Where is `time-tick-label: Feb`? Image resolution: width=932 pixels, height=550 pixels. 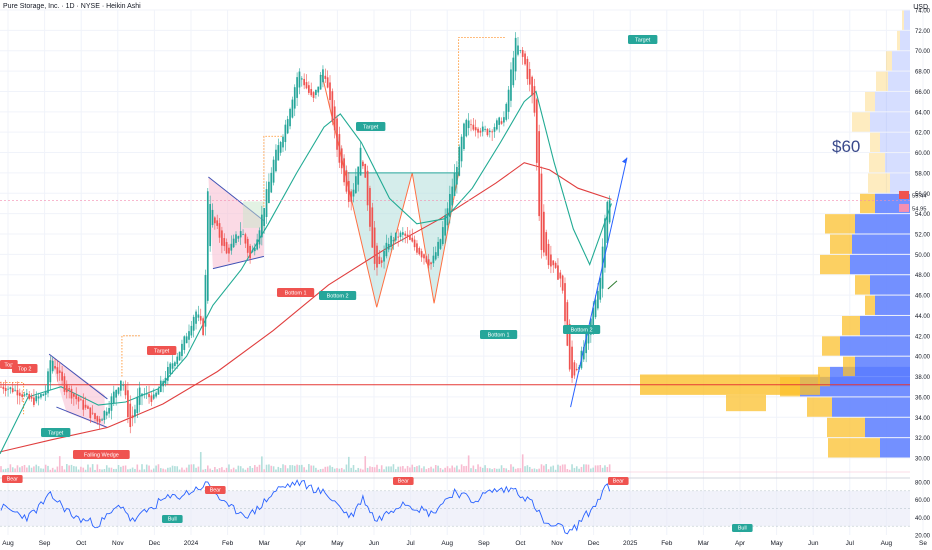
time-tick-label: Feb is located at coordinates (228, 543).